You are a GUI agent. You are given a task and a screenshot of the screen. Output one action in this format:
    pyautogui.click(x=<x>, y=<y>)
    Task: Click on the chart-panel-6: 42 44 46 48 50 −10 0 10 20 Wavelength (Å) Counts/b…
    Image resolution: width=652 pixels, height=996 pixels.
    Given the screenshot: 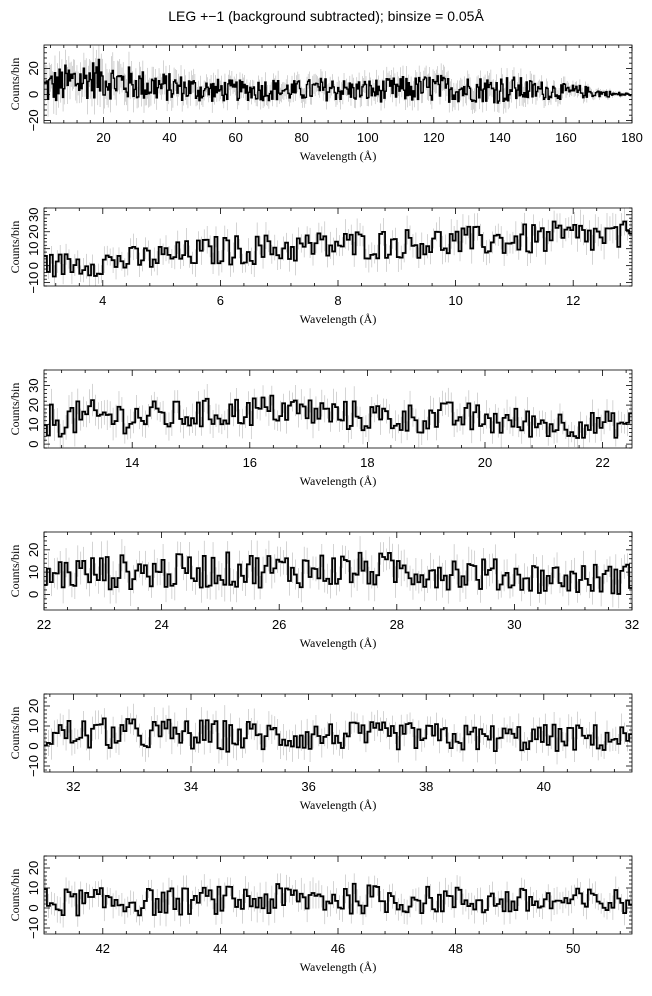 What is the action you would take?
    pyautogui.click(x=320, y=914)
    